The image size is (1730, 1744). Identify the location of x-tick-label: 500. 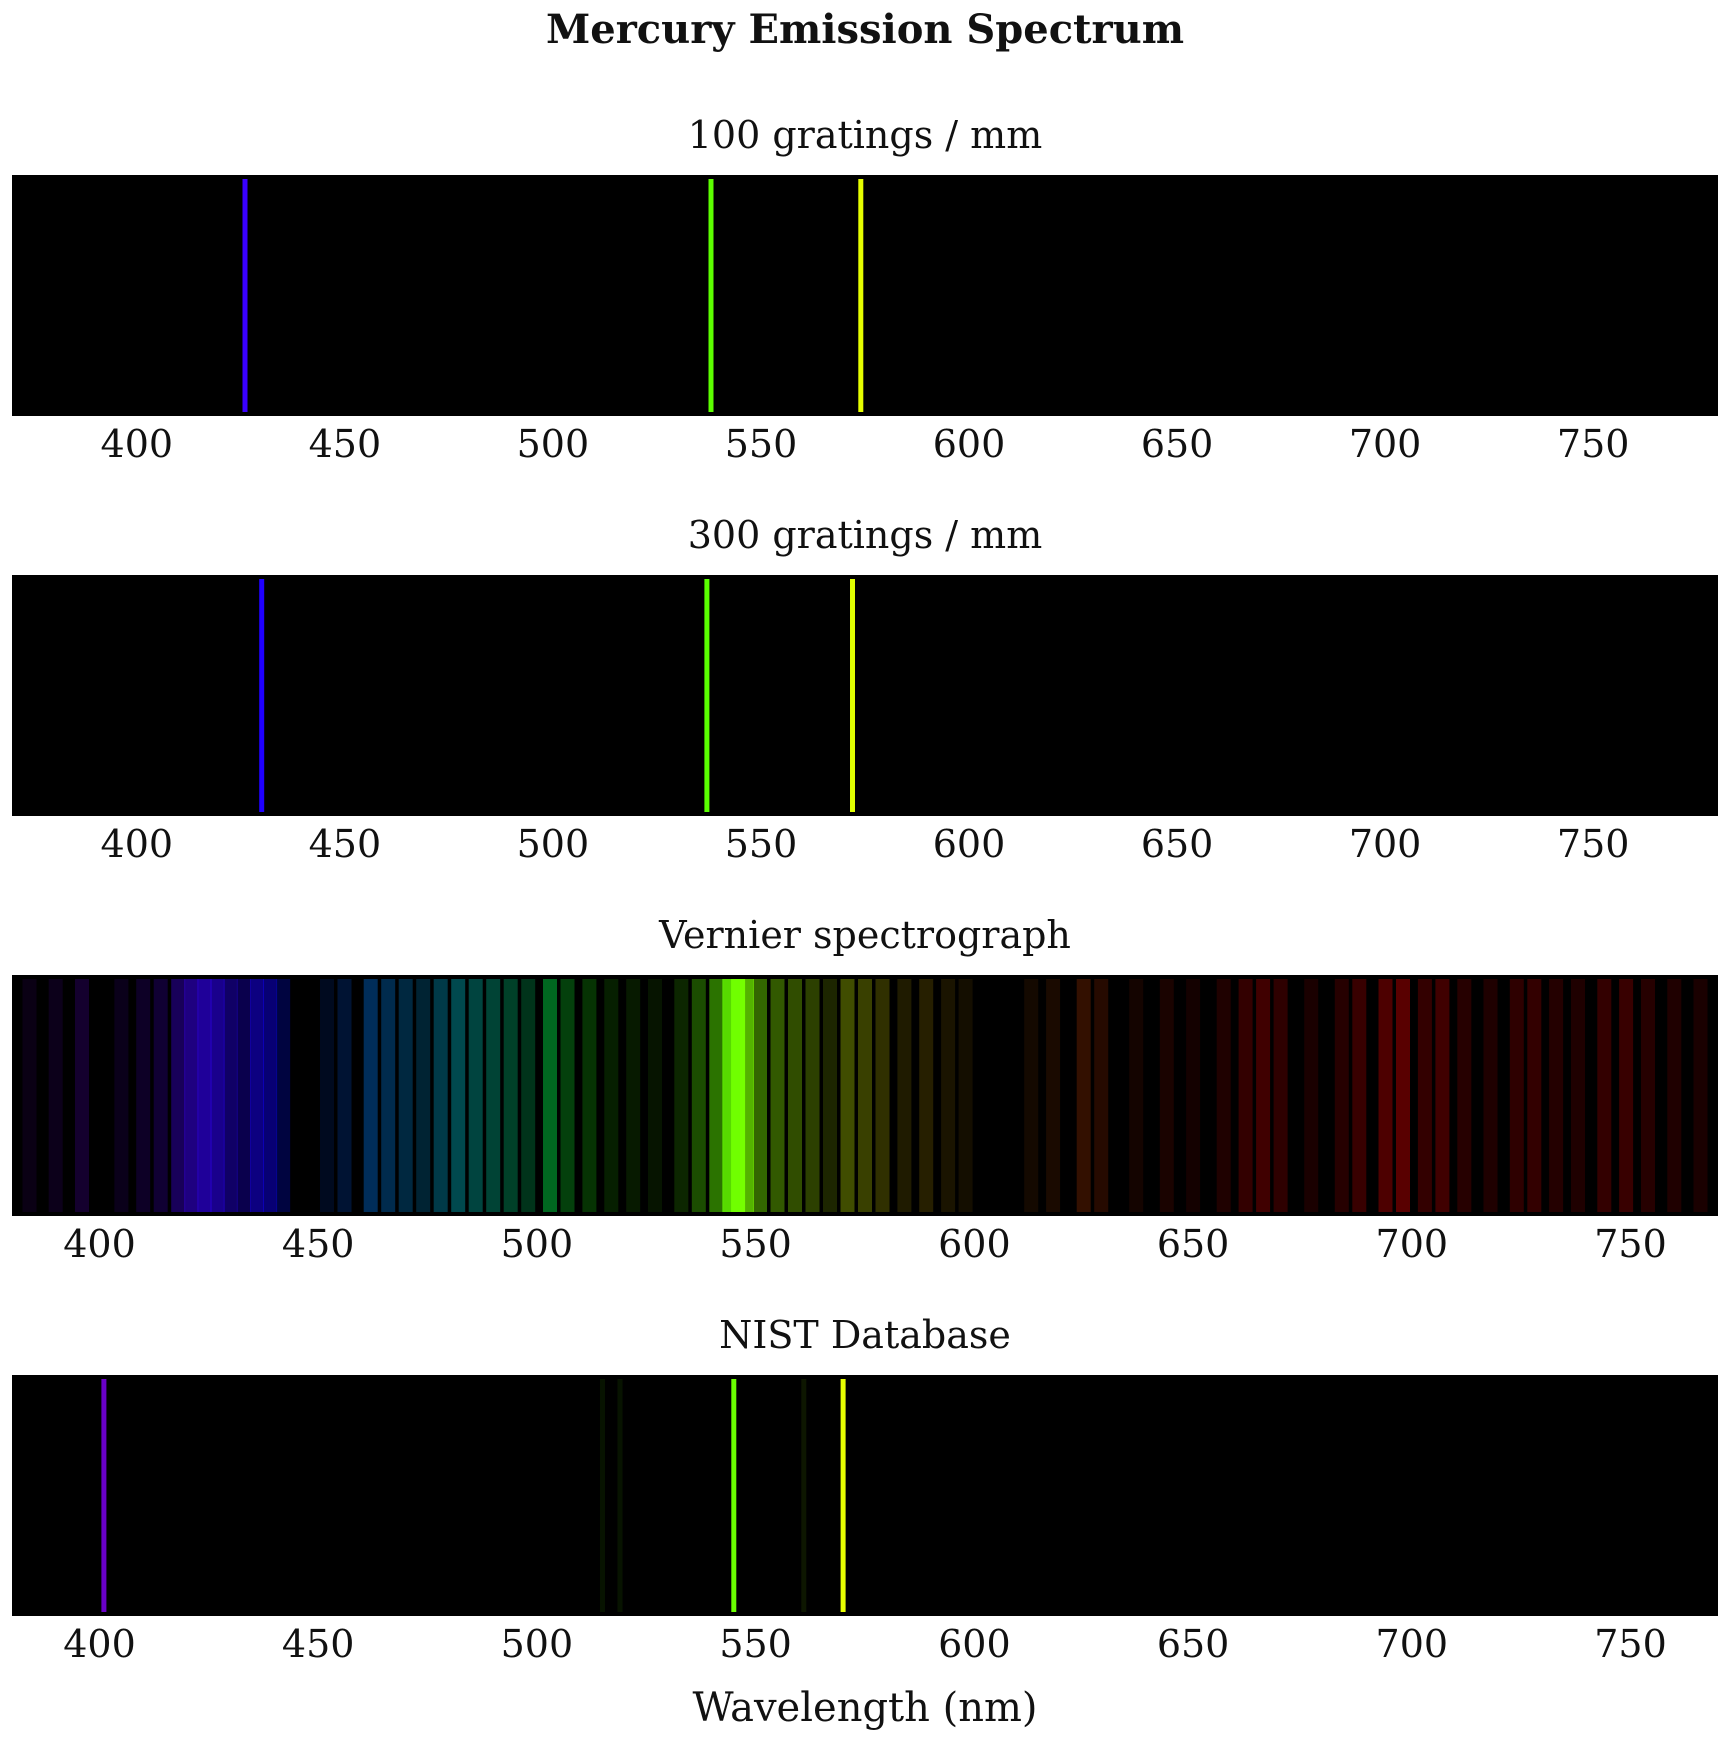
(537, 1244).